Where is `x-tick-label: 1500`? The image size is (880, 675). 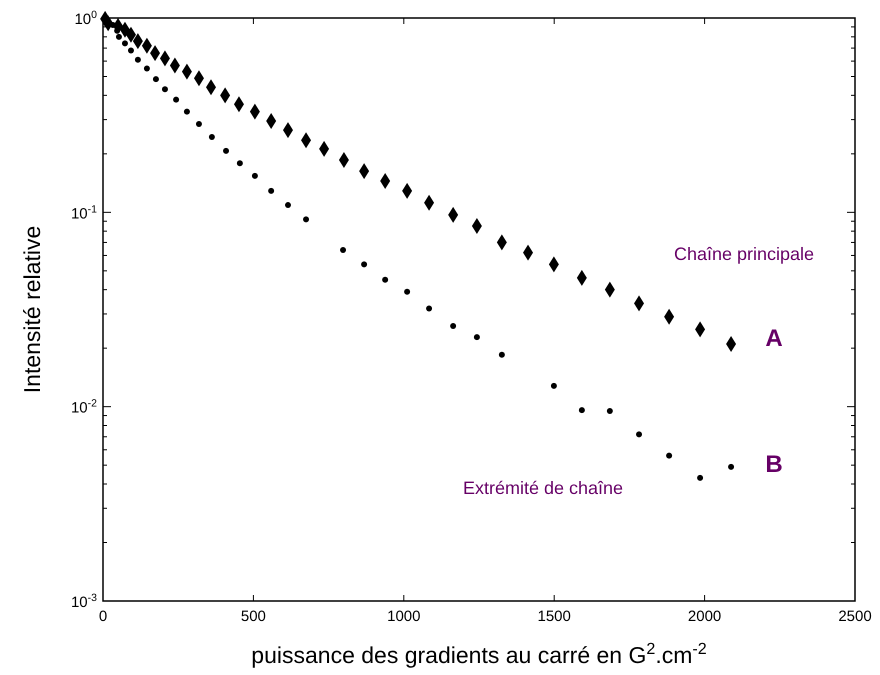
x-tick-label: 1500 is located at coordinates (554, 616).